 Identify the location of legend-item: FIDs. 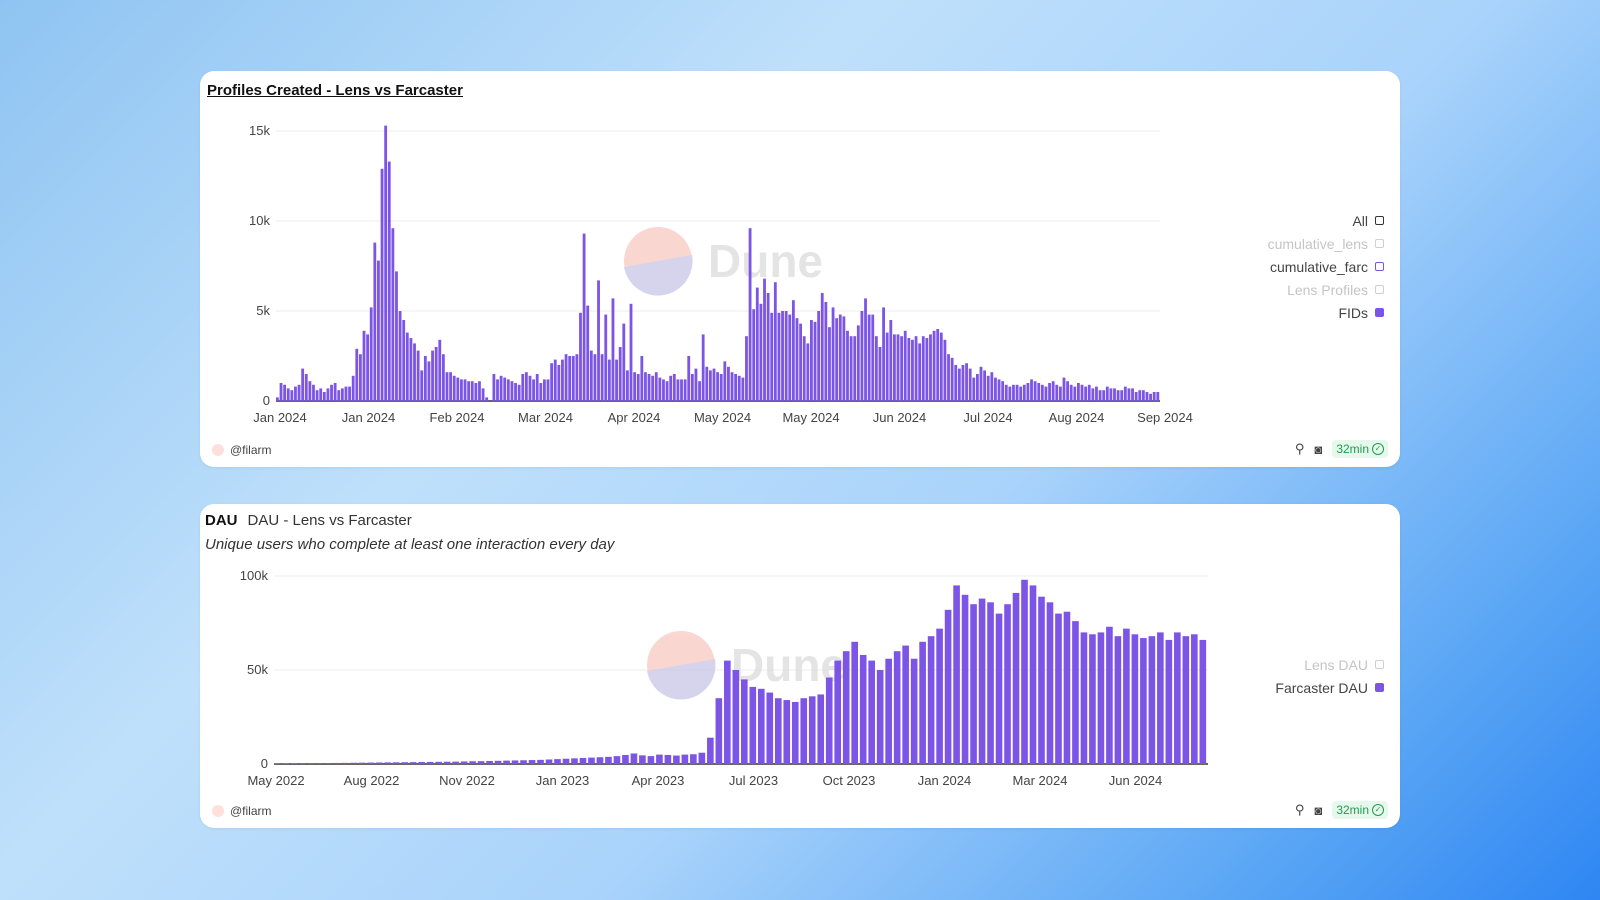
(1326, 312).